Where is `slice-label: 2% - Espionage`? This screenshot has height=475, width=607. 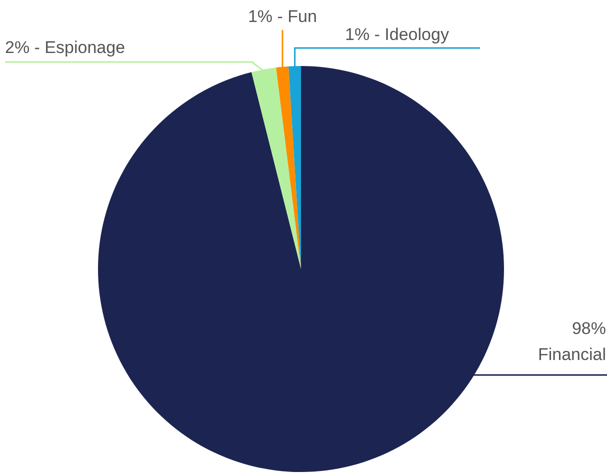 slice-label: 2% - Espionage is located at coordinates (65, 47).